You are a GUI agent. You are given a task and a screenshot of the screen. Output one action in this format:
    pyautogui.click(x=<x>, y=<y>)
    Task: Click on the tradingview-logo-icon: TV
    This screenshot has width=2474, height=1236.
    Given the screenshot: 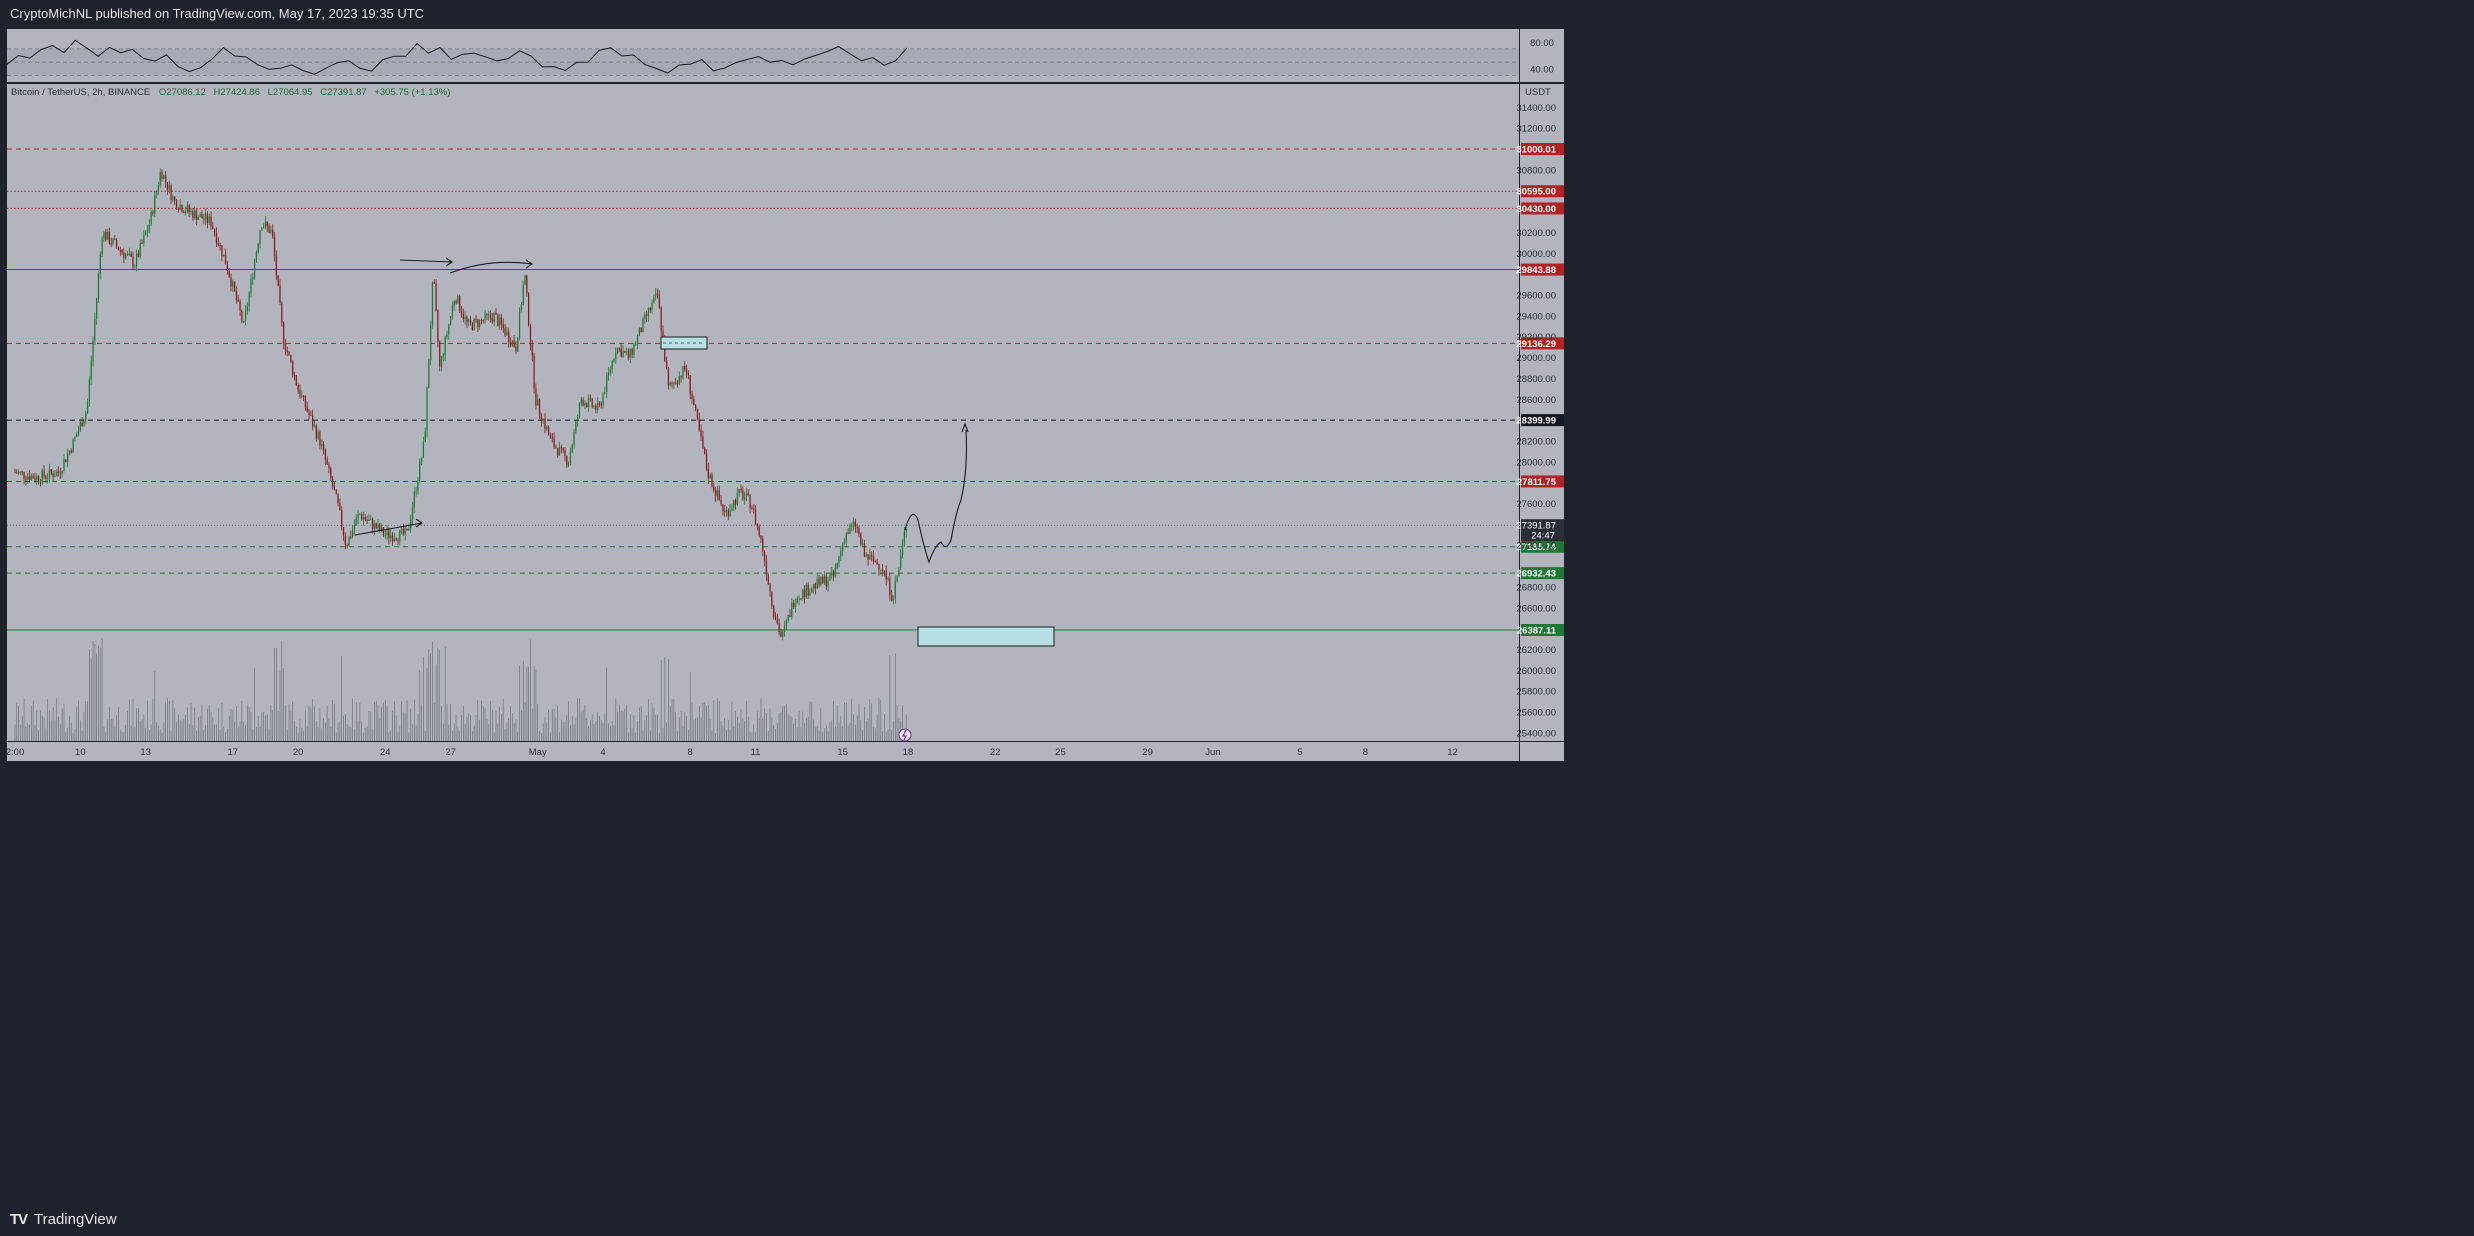 What is the action you would take?
    pyautogui.click(x=19, y=1219)
    